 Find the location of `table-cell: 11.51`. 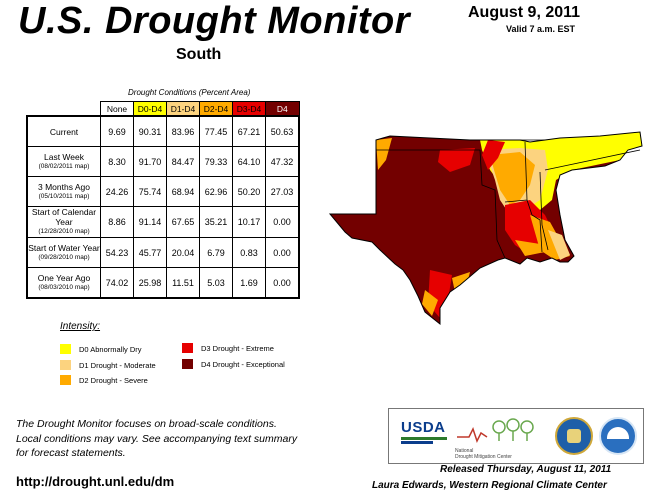

table-cell: 11.51 is located at coordinates (183, 283).